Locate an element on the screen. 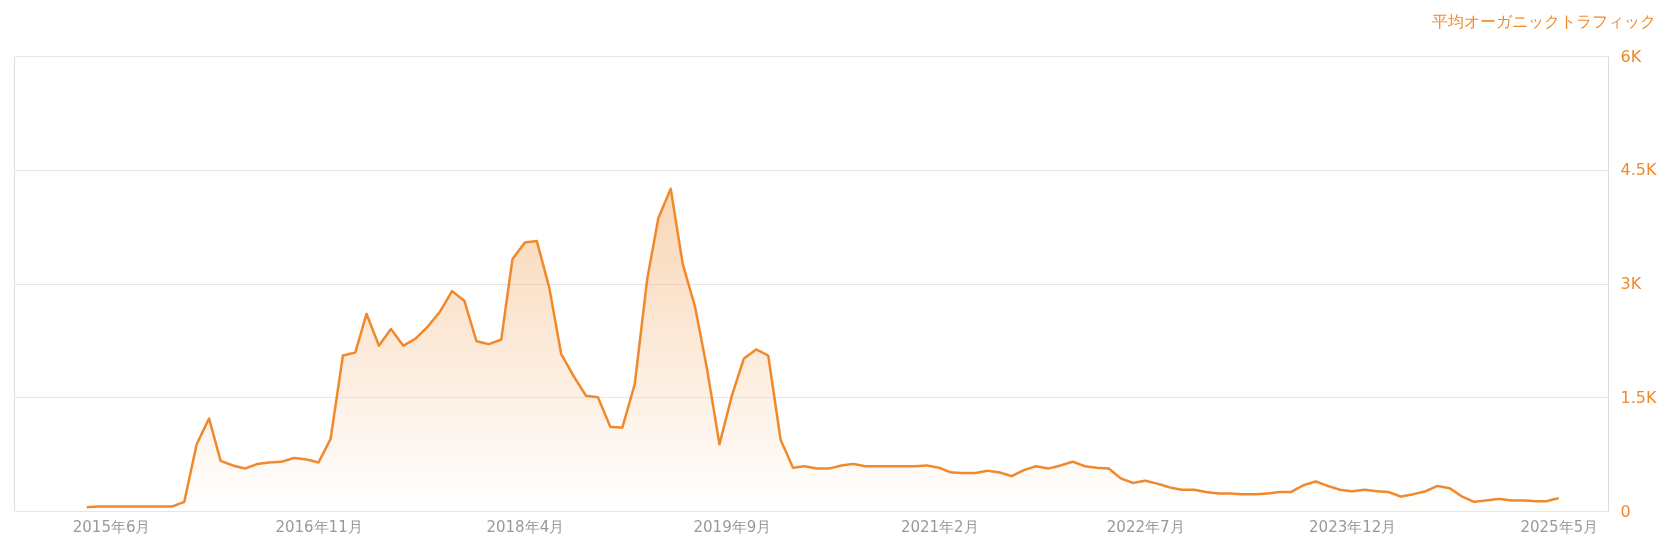 The image size is (1676, 546). y-tick-label: 0 is located at coordinates (1625, 511).